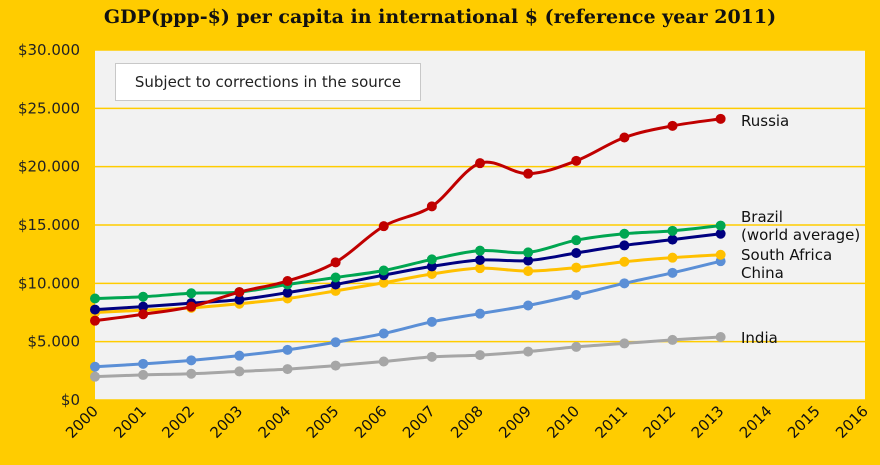 The image size is (880, 465). Describe the element at coordinates (54, 342) in the screenshot. I see `y-tick-label: $5.000` at that location.